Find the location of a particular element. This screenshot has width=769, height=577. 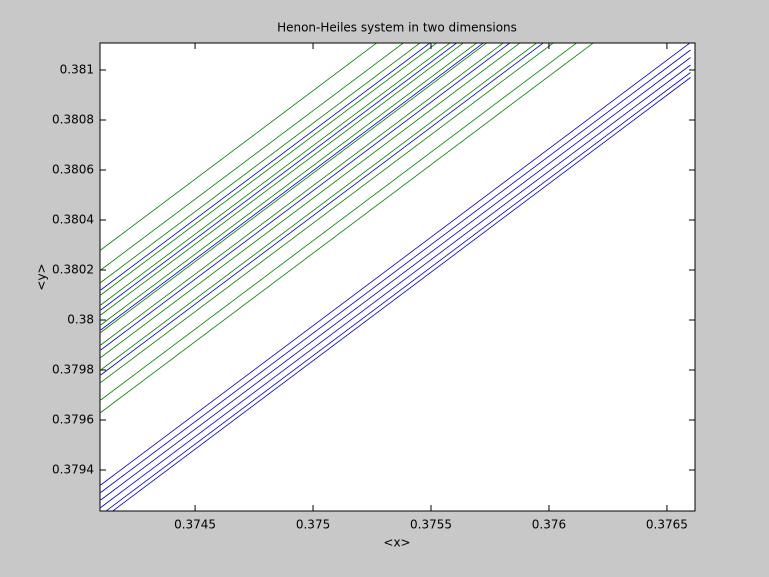

chart-title: Henon-Heiles system in two dimensions is located at coordinates (397, 28).